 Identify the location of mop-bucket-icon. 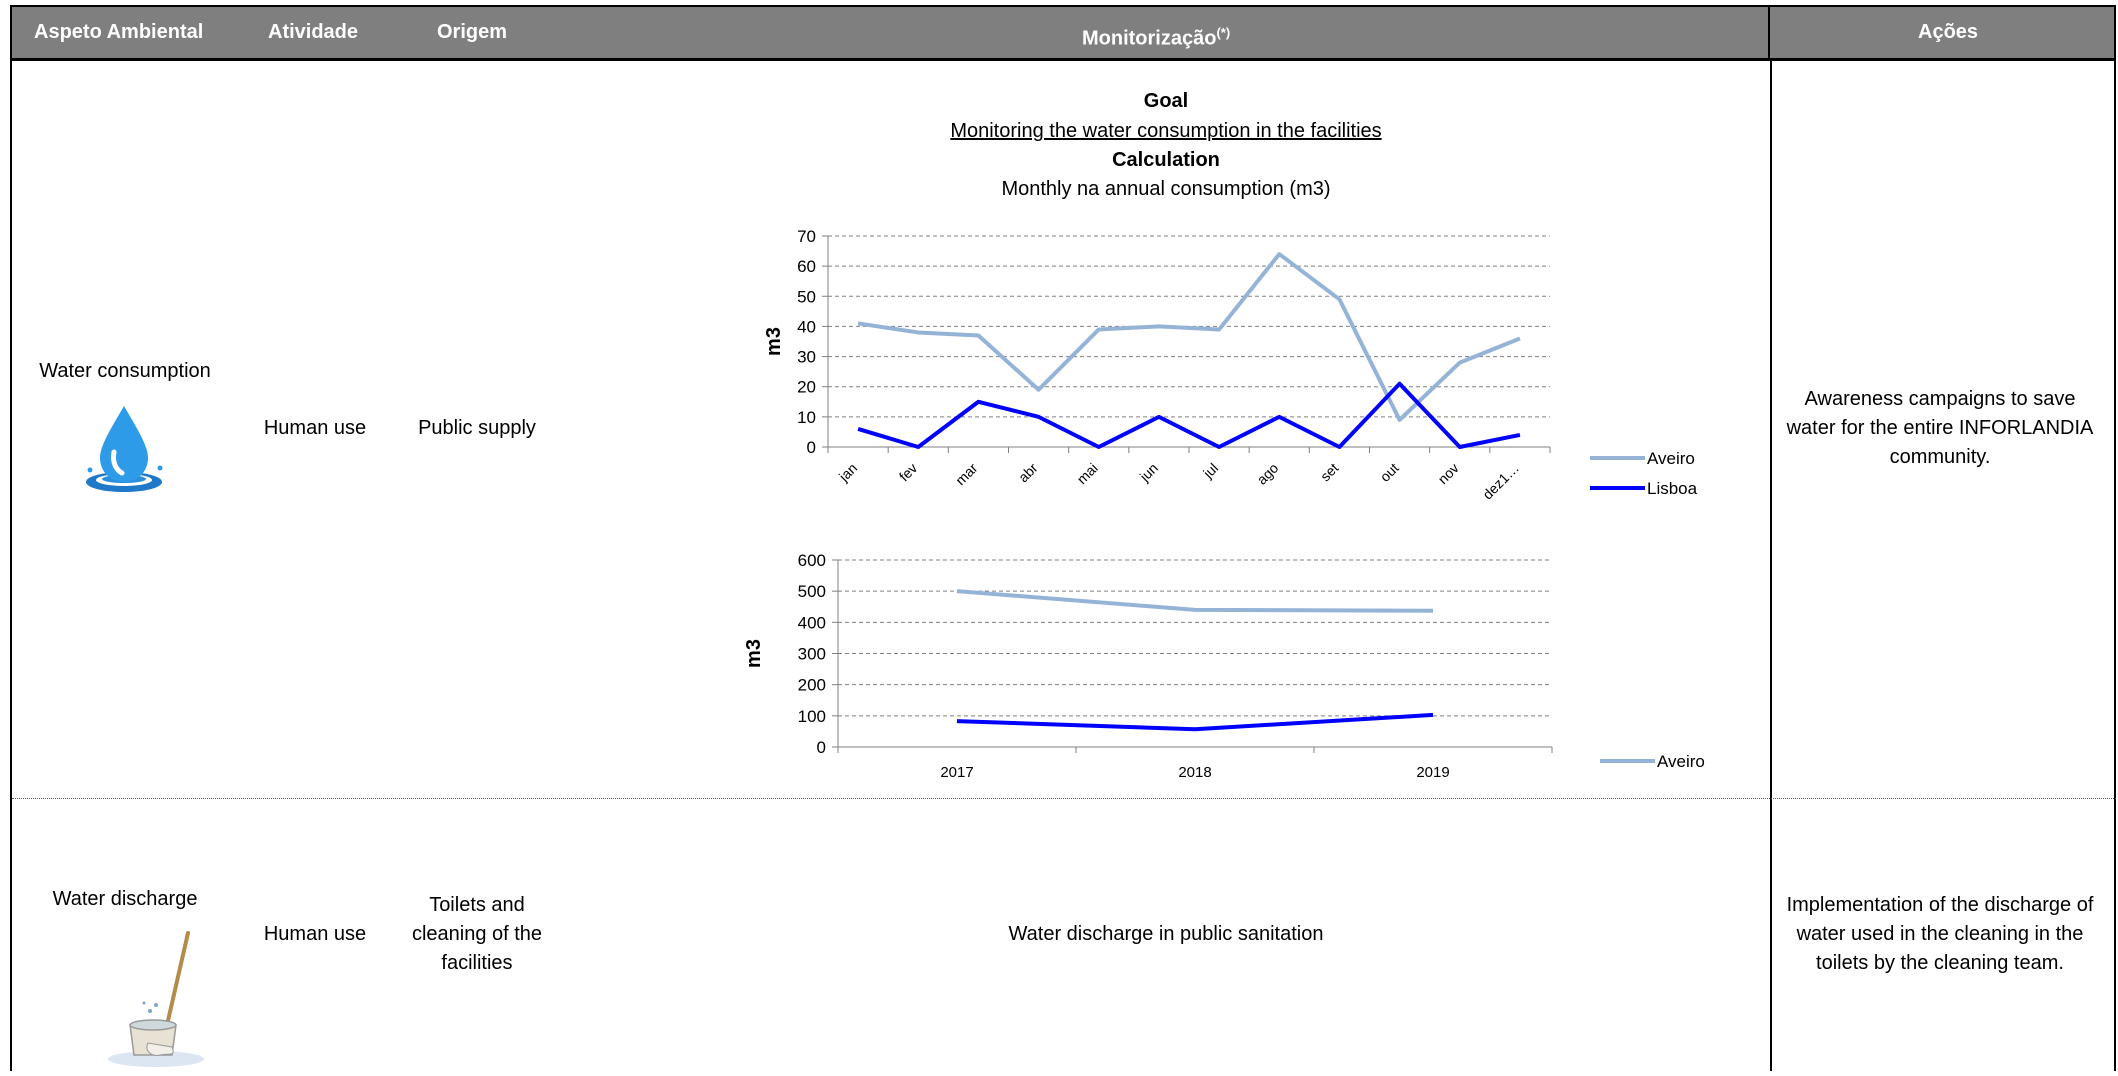
(160, 998).